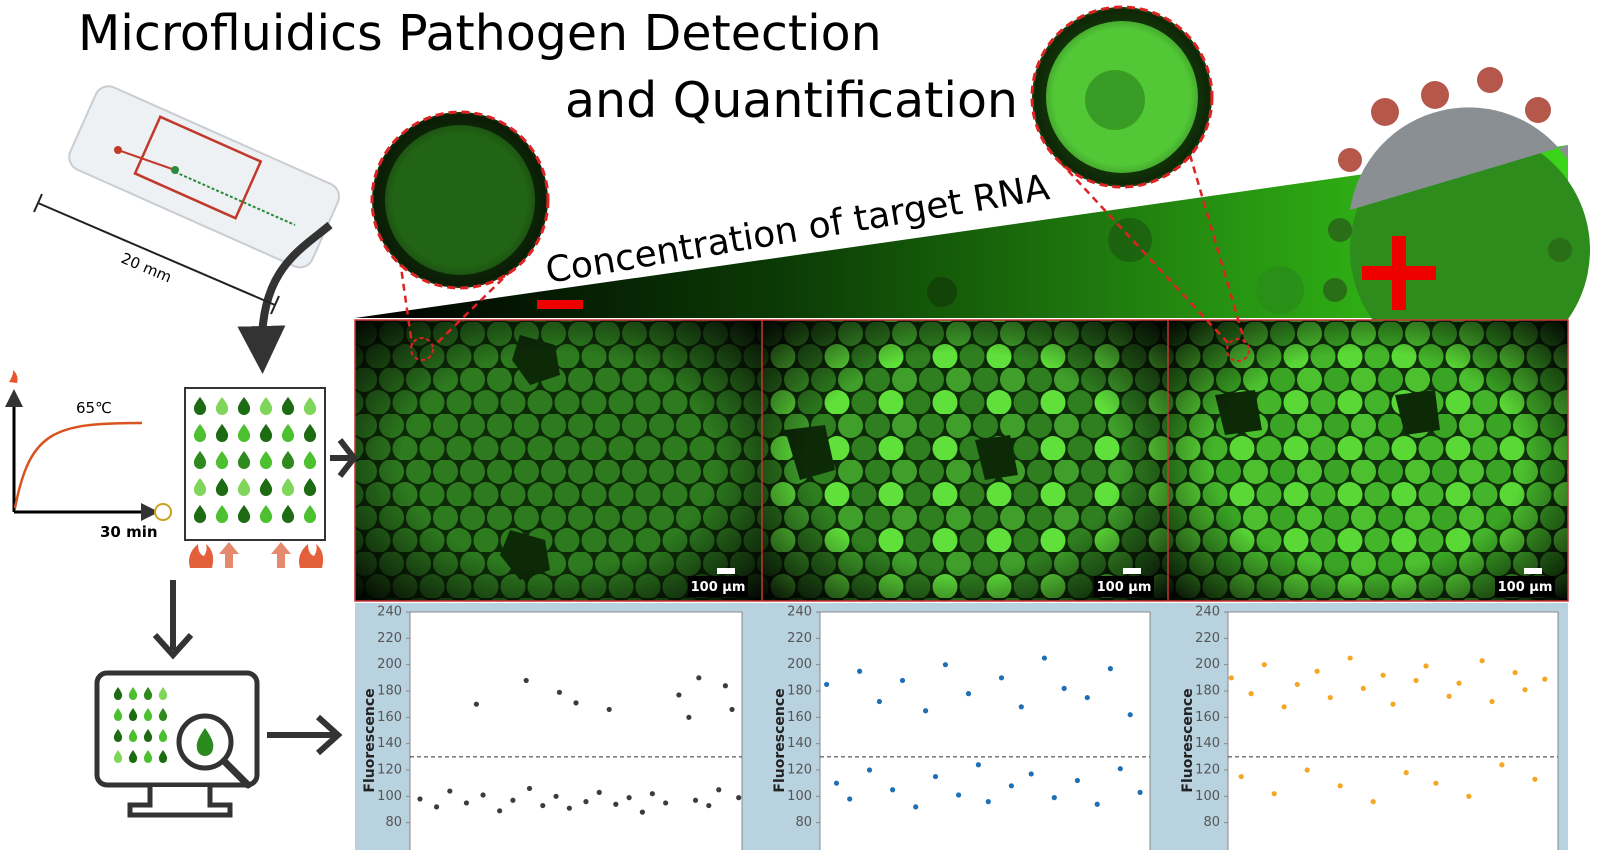  Describe the element at coordinates (186, 229) in the screenshot. I see `chip-device` at that location.